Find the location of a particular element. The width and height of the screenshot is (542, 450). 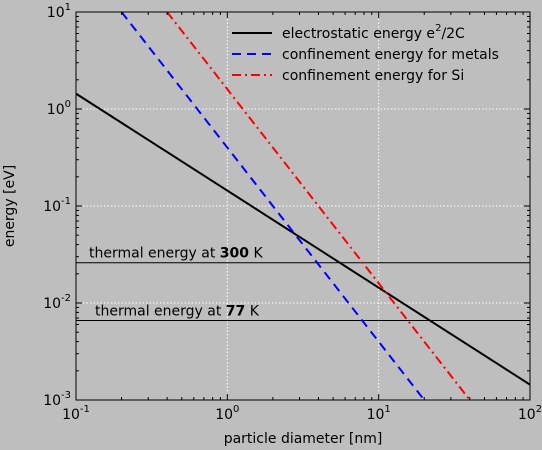

x-tick-label: 10² is located at coordinates (530, 413).